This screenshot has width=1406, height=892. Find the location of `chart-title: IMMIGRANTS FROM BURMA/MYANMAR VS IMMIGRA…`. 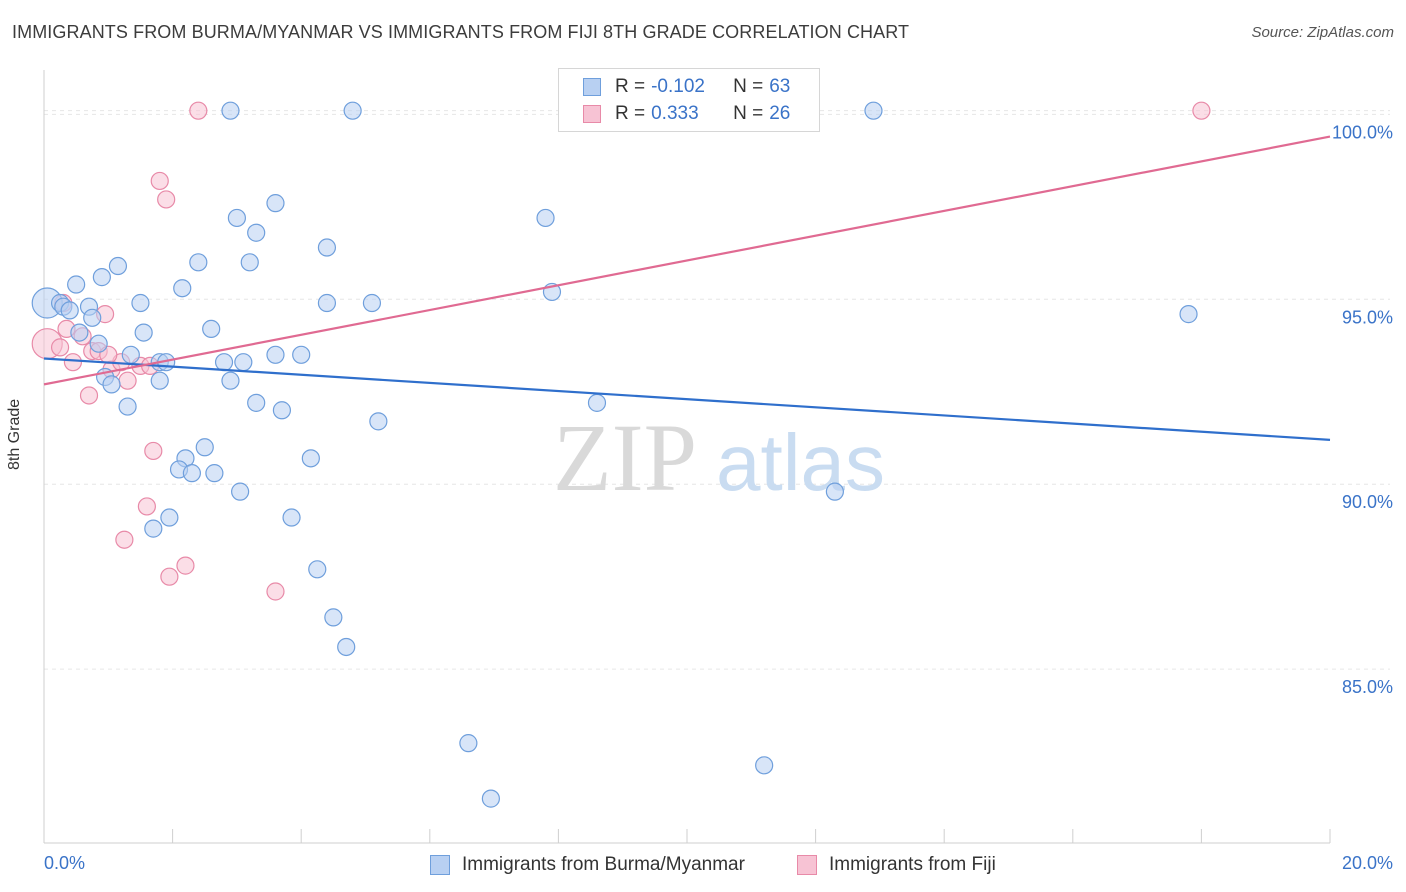

chart-title: IMMIGRANTS FROM BURMA/MYANMAR VS IMMIGRA… is located at coordinates (461, 32).